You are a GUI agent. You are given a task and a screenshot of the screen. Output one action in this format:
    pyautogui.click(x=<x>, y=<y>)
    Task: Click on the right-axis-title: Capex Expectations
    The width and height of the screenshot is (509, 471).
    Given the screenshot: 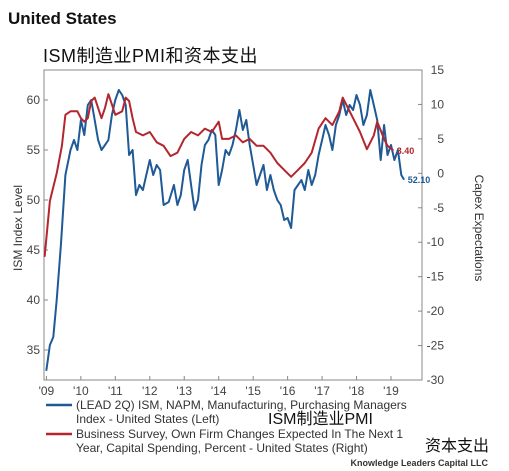 What is the action you would take?
    pyautogui.click(x=479, y=228)
    